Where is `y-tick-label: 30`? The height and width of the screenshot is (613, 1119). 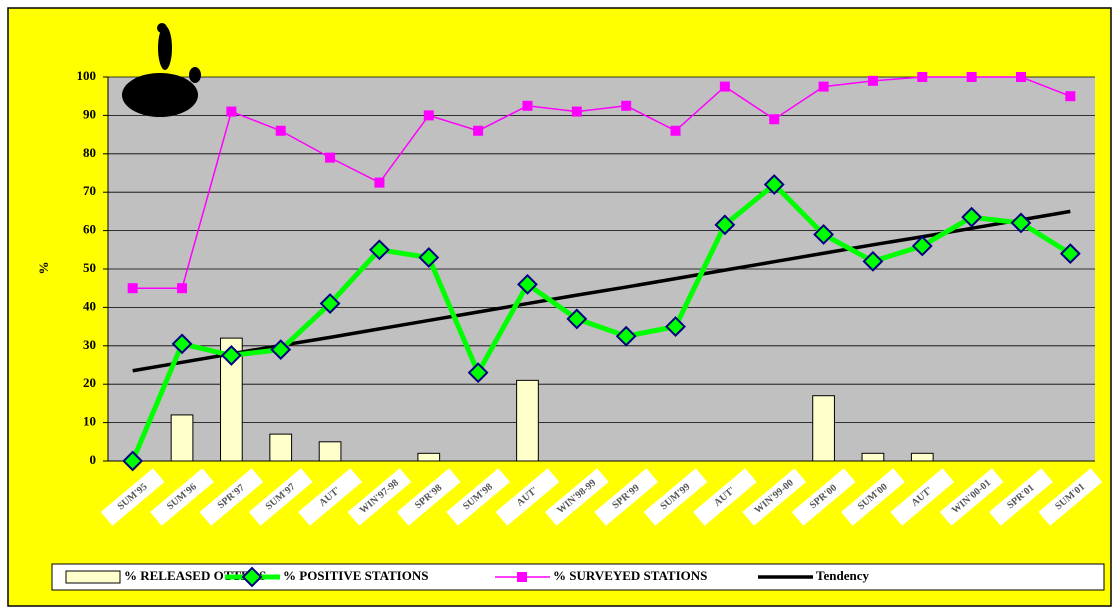
y-tick-label: 30 is located at coordinates (89, 344).